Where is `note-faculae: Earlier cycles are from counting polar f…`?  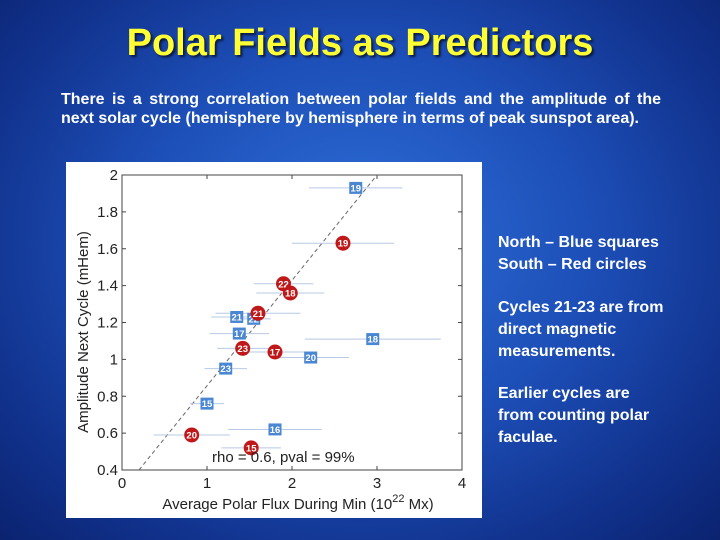
note-faculae: Earlier cycles are from counting polar f… is located at coordinates (603, 416).